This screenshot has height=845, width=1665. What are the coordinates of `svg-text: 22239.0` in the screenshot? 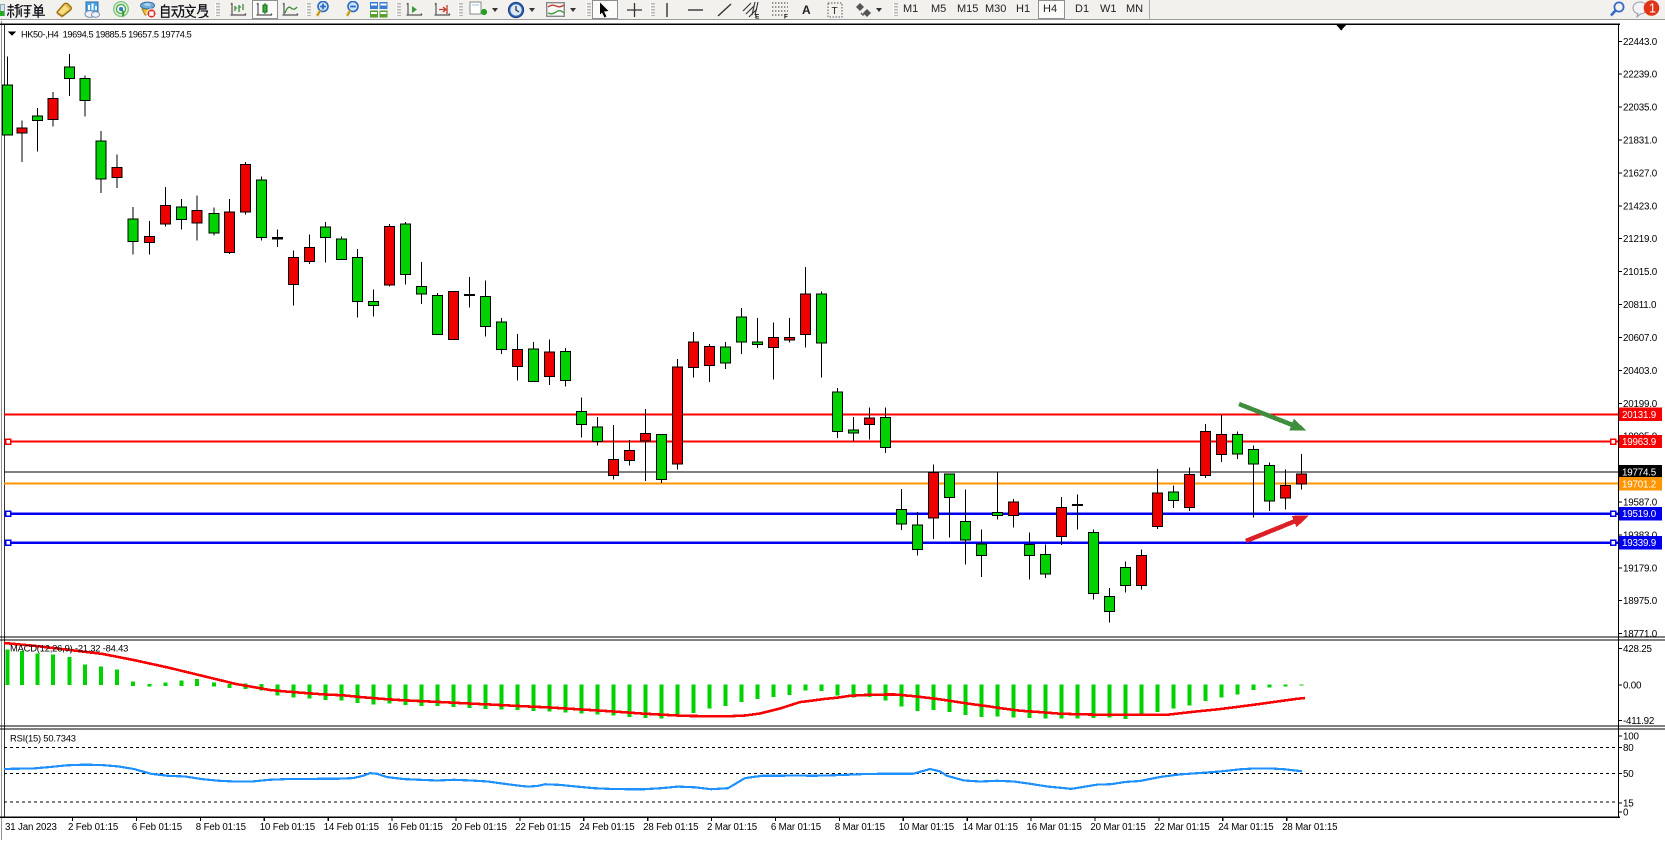 It's located at (1640, 75).